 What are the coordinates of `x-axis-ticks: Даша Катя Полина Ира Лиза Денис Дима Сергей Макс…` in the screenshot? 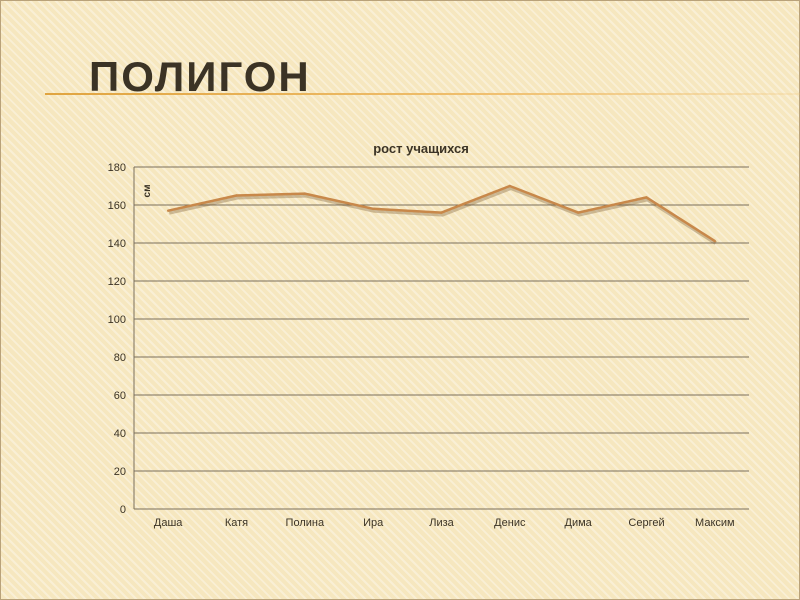 It's located at (444, 523).